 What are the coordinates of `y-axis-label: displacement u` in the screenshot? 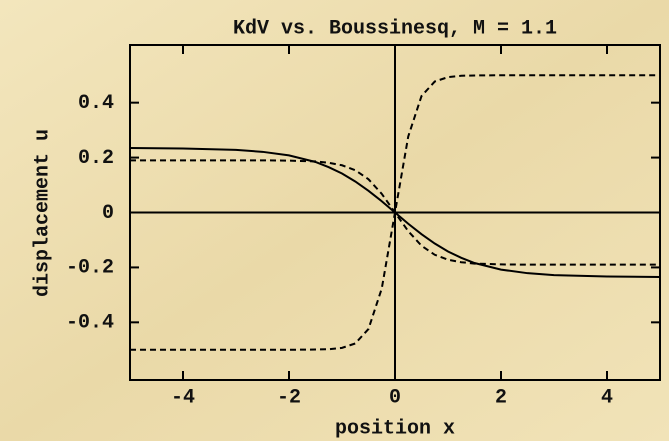 It's located at (42, 213).